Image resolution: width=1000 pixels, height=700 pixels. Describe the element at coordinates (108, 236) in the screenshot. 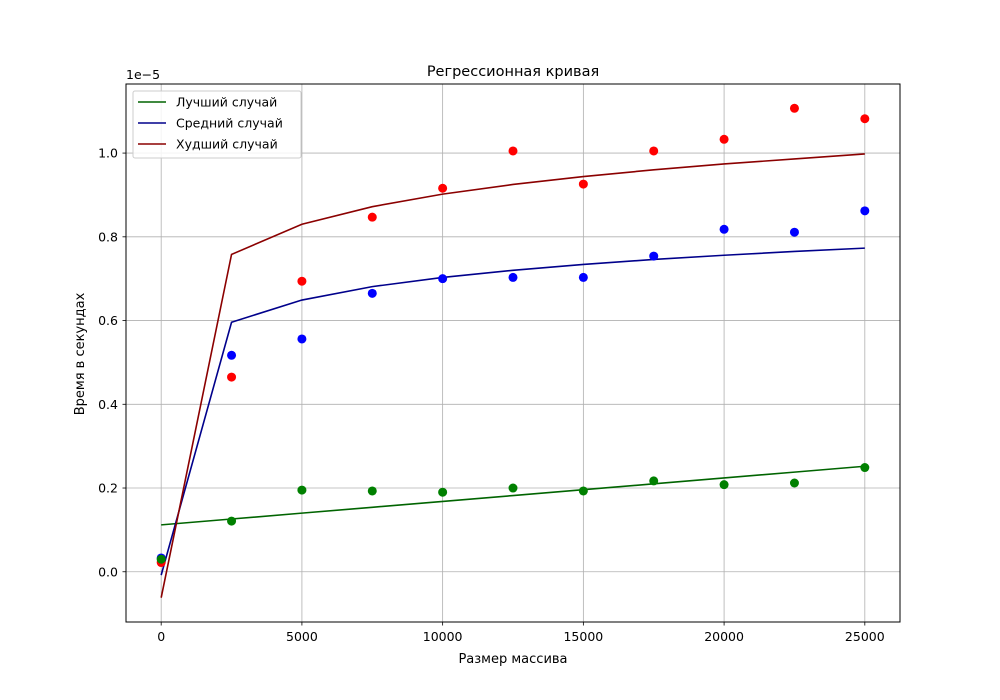

I see `y-tick-label: 0.8` at that location.